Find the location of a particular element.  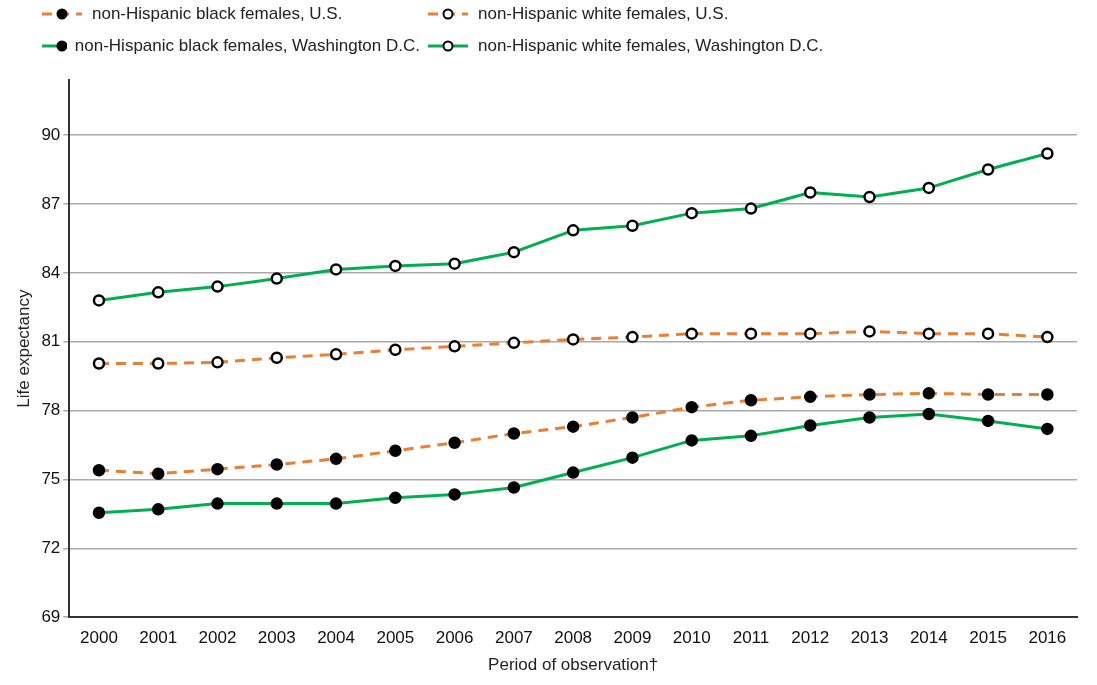

x-tick-label: 2000 is located at coordinates (99, 638).